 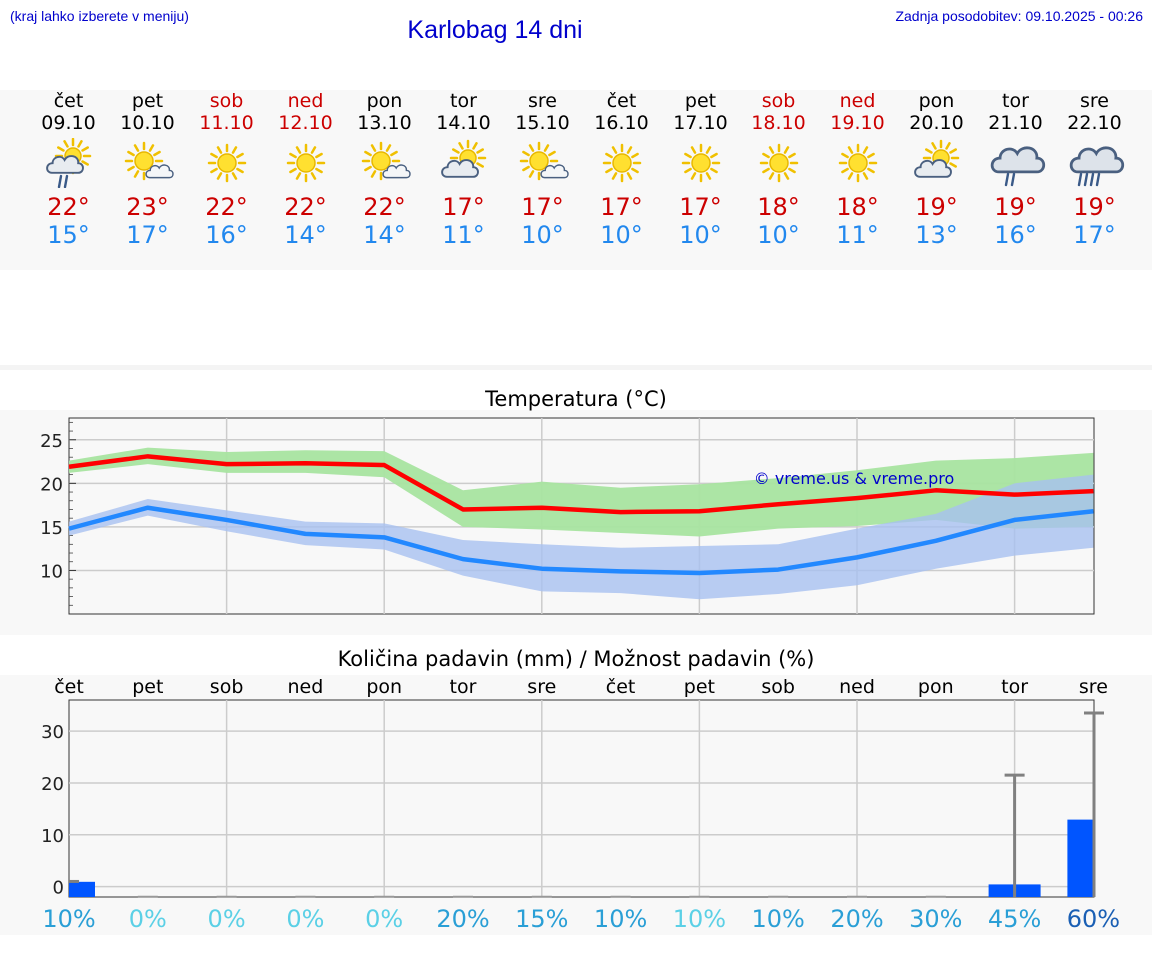 I want to click on day-date: 15.10, so click(x=542, y=123).